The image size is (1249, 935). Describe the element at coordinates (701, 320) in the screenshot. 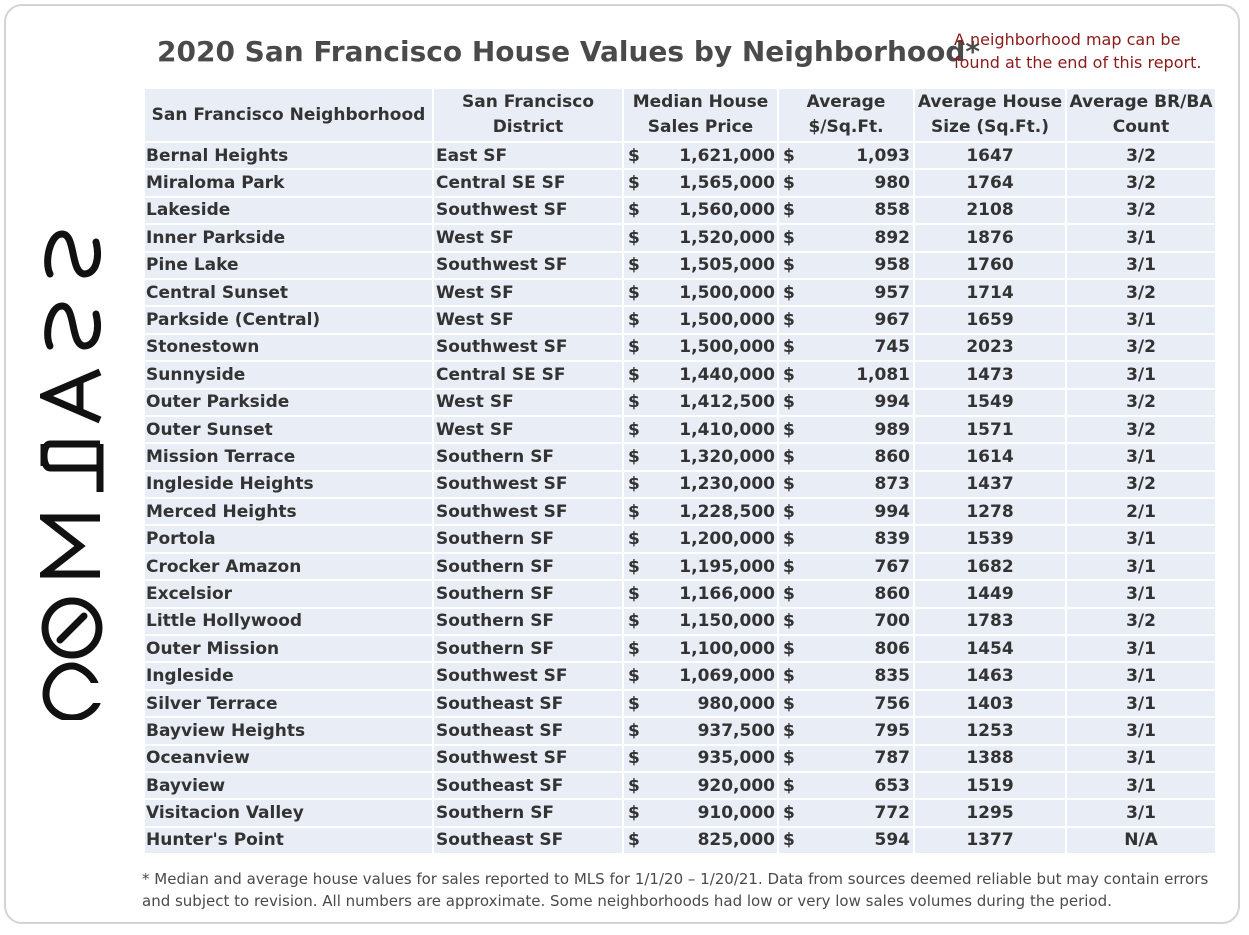

I see `cell-price: $1,500,000` at that location.